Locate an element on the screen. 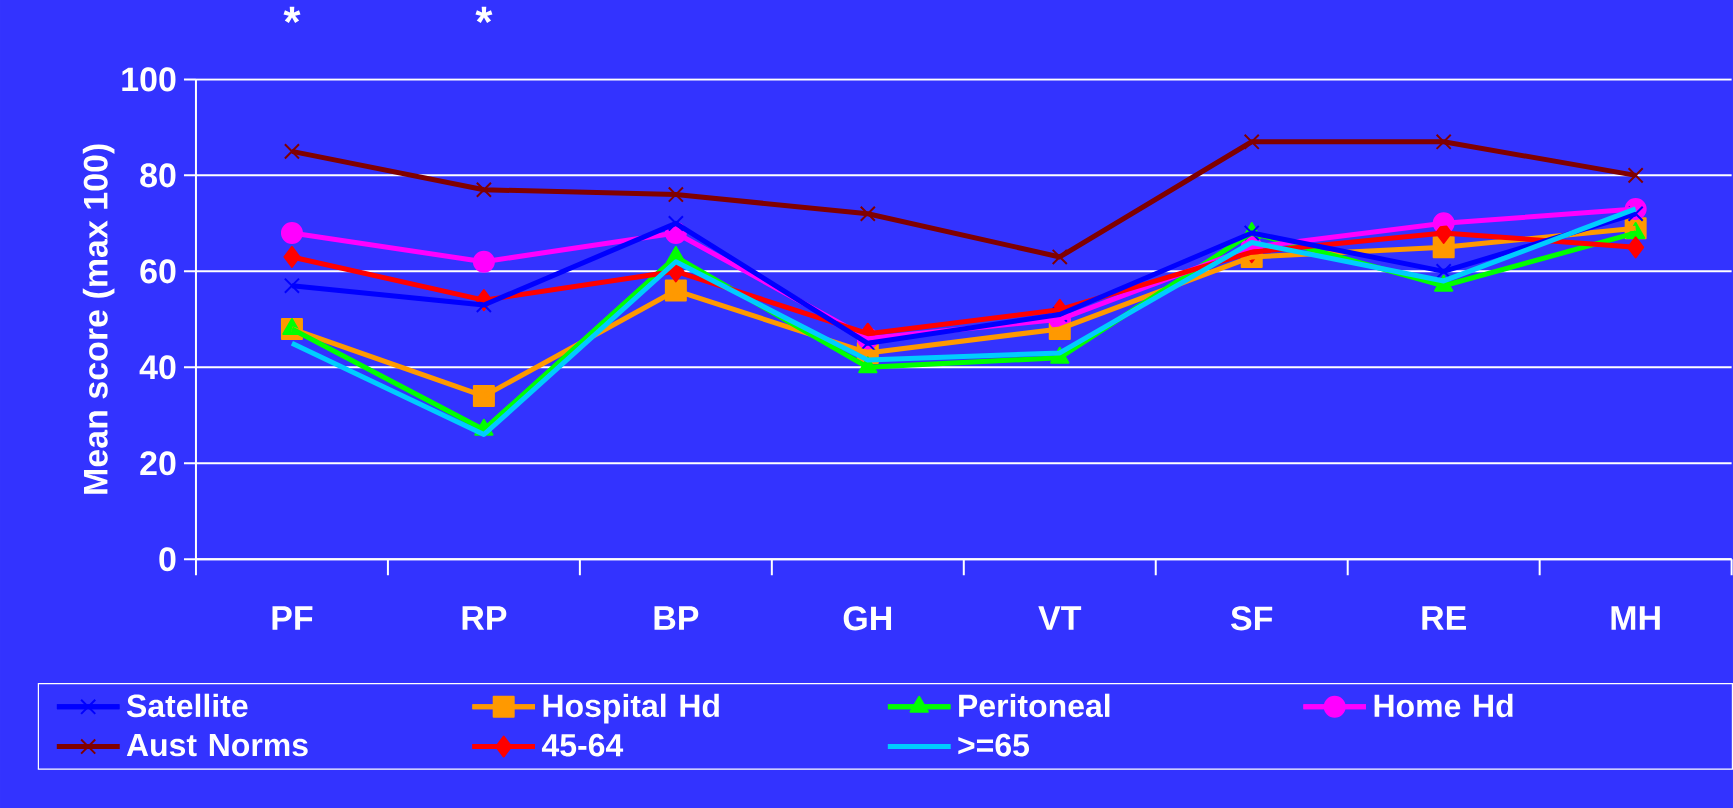 Image resolution: width=1733 pixels, height=808 pixels. legend-label: >=65 is located at coordinates (994, 745).